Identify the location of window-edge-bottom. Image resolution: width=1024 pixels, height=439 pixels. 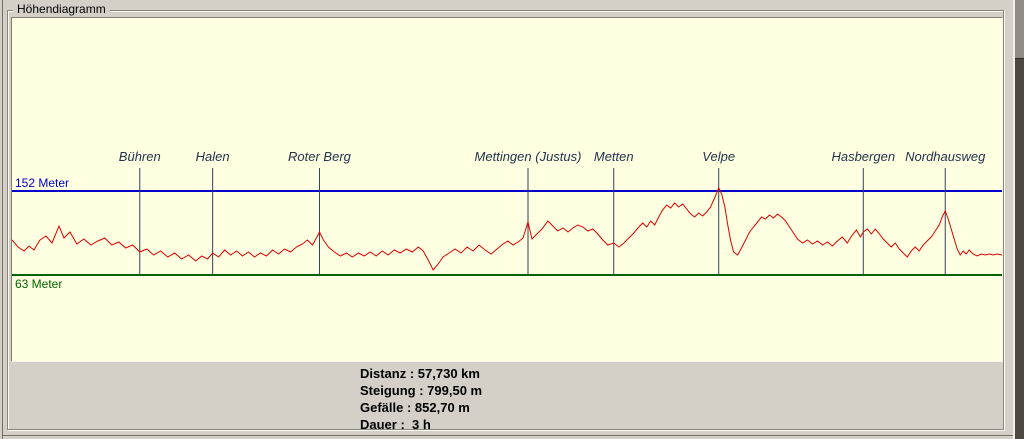
(508, 435).